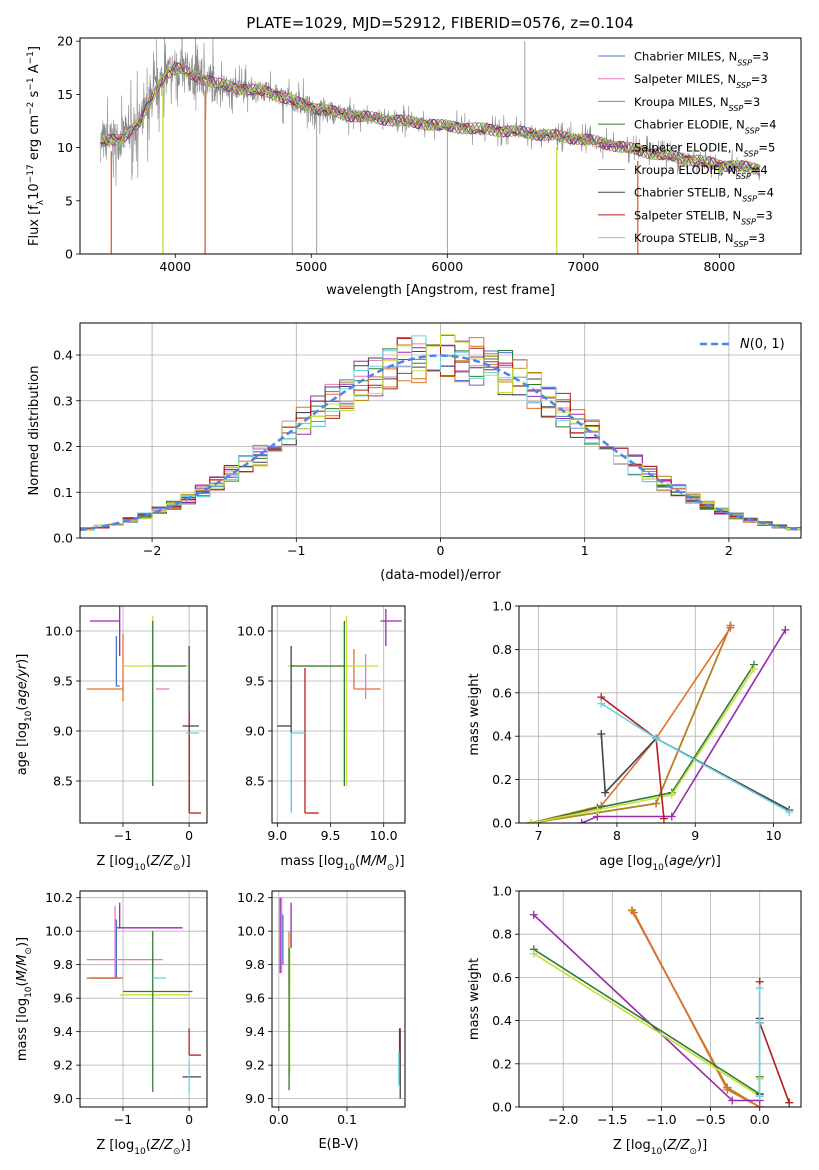 Image resolution: width=819 pixels, height=1170 pixels. Describe the element at coordinates (430, 120) in the screenshot. I see `spectrum-model-line` at that location.